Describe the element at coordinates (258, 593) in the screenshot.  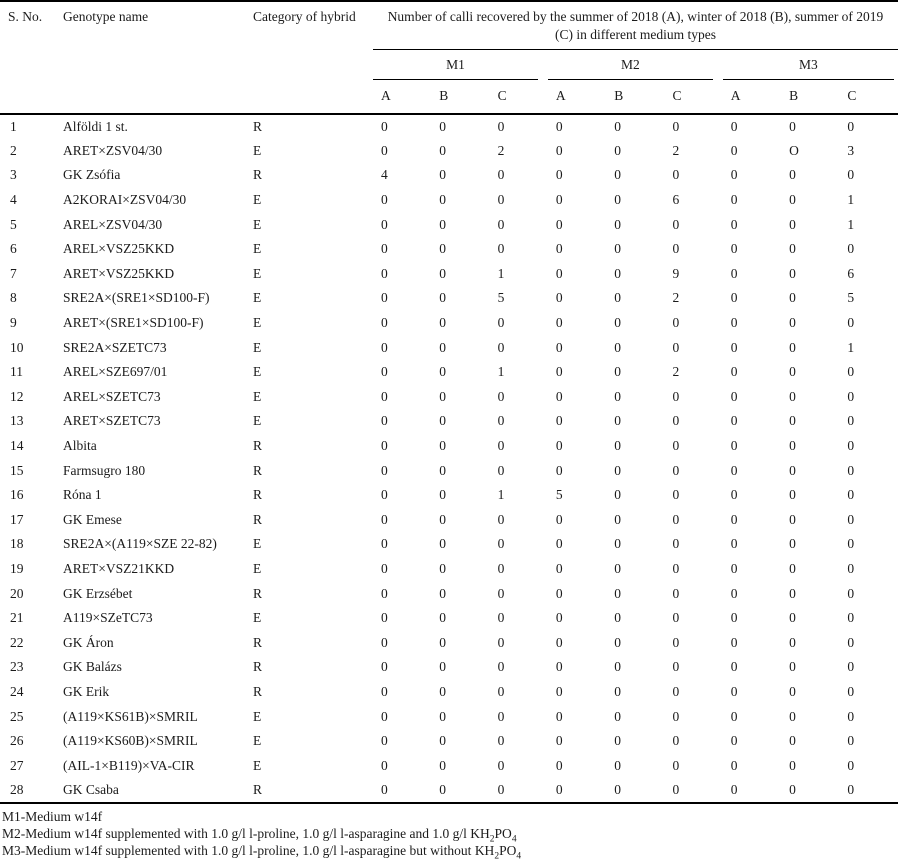
I see `cell-category: R` at that location.